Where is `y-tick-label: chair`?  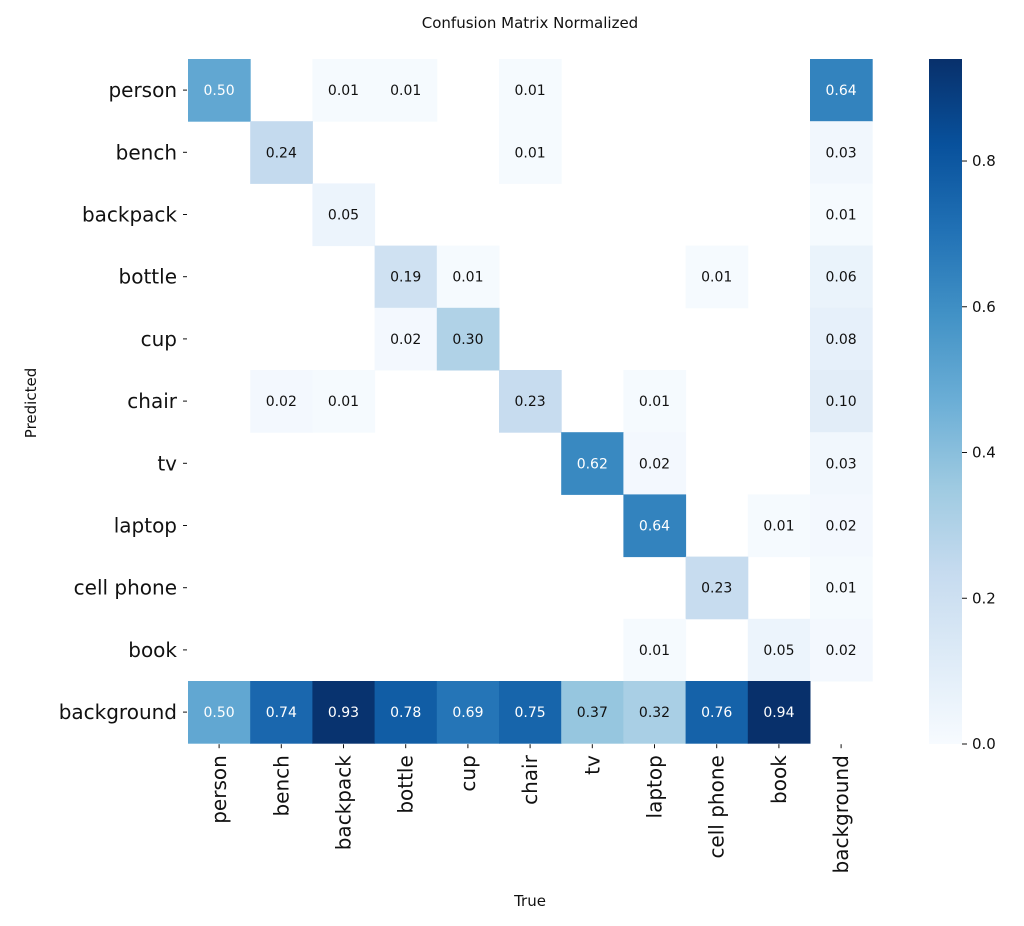 y-tick-label: chair is located at coordinates (152, 401).